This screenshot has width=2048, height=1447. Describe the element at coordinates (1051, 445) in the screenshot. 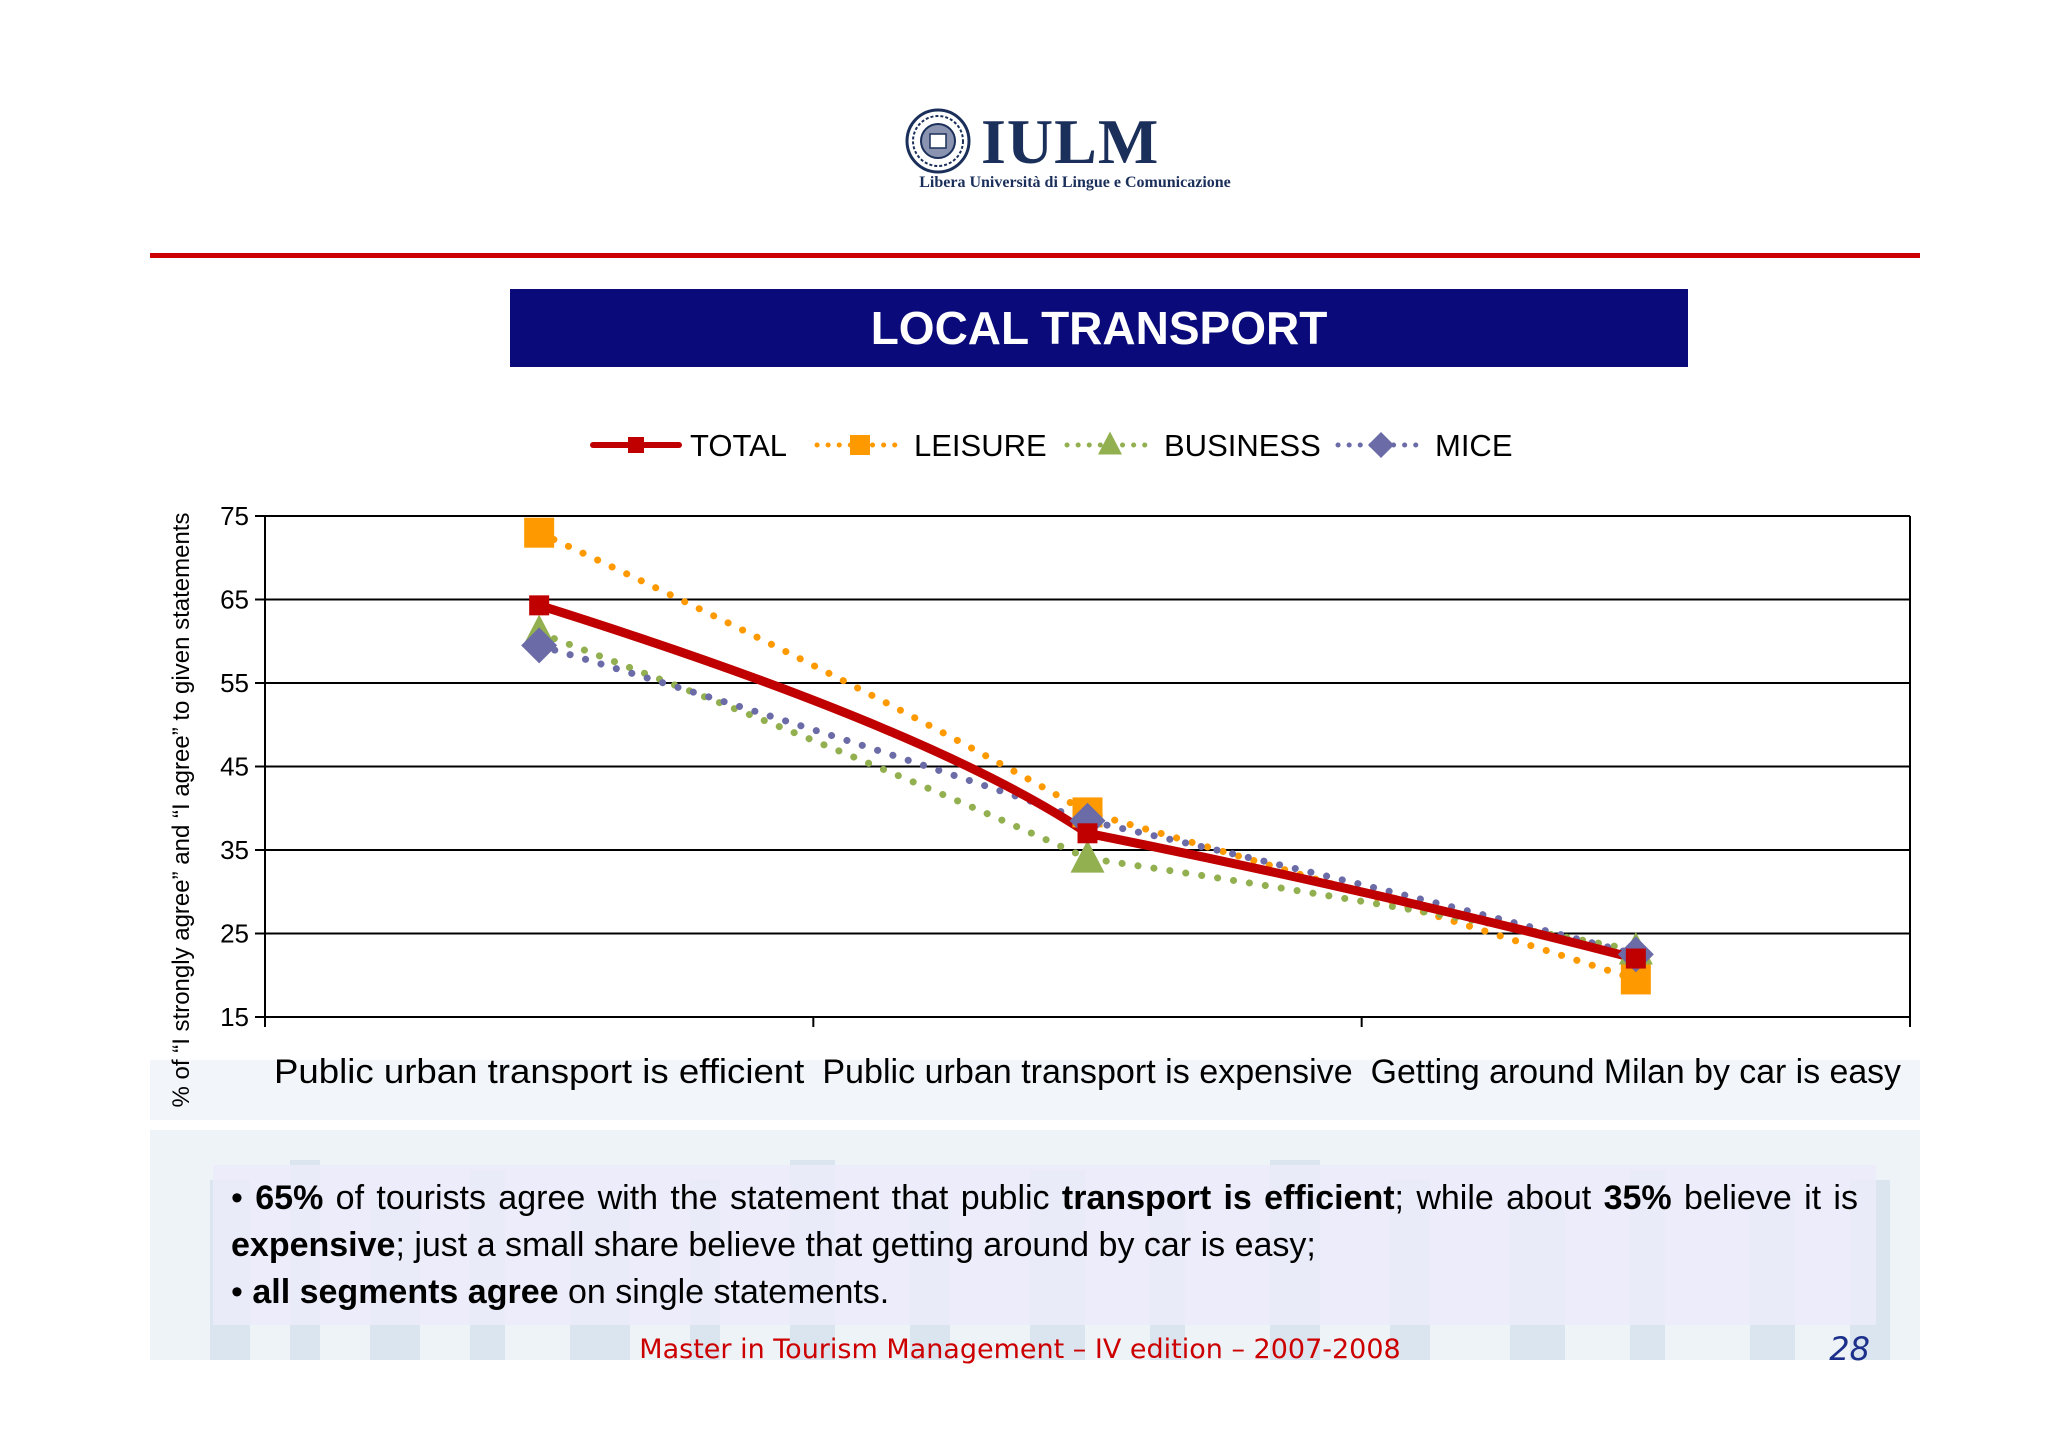

I see `chart-legend: TOTAL LEISURE BUSINESS MICE` at that location.